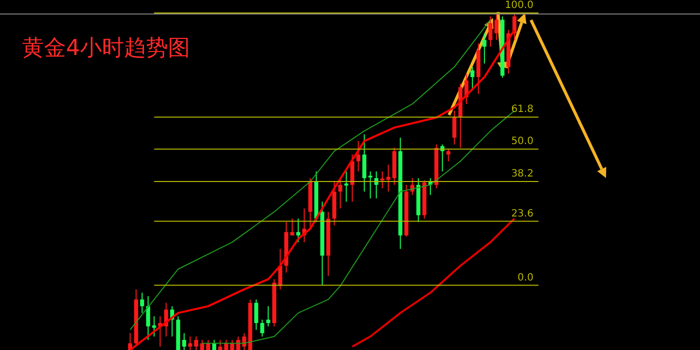 The height and width of the screenshot is (350, 700). I want to click on annotation: 23.6, so click(522, 214).